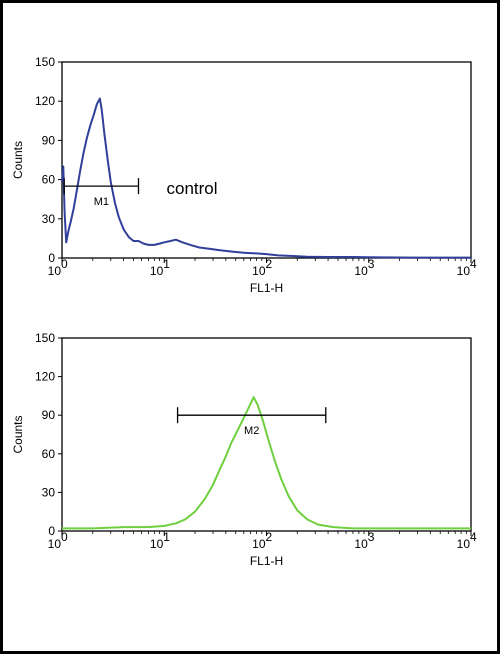 The image size is (500, 654). What do you see at coordinates (192, 188) in the screenshot?
I see `annotation-label: control` at bounding box center [192, 188].